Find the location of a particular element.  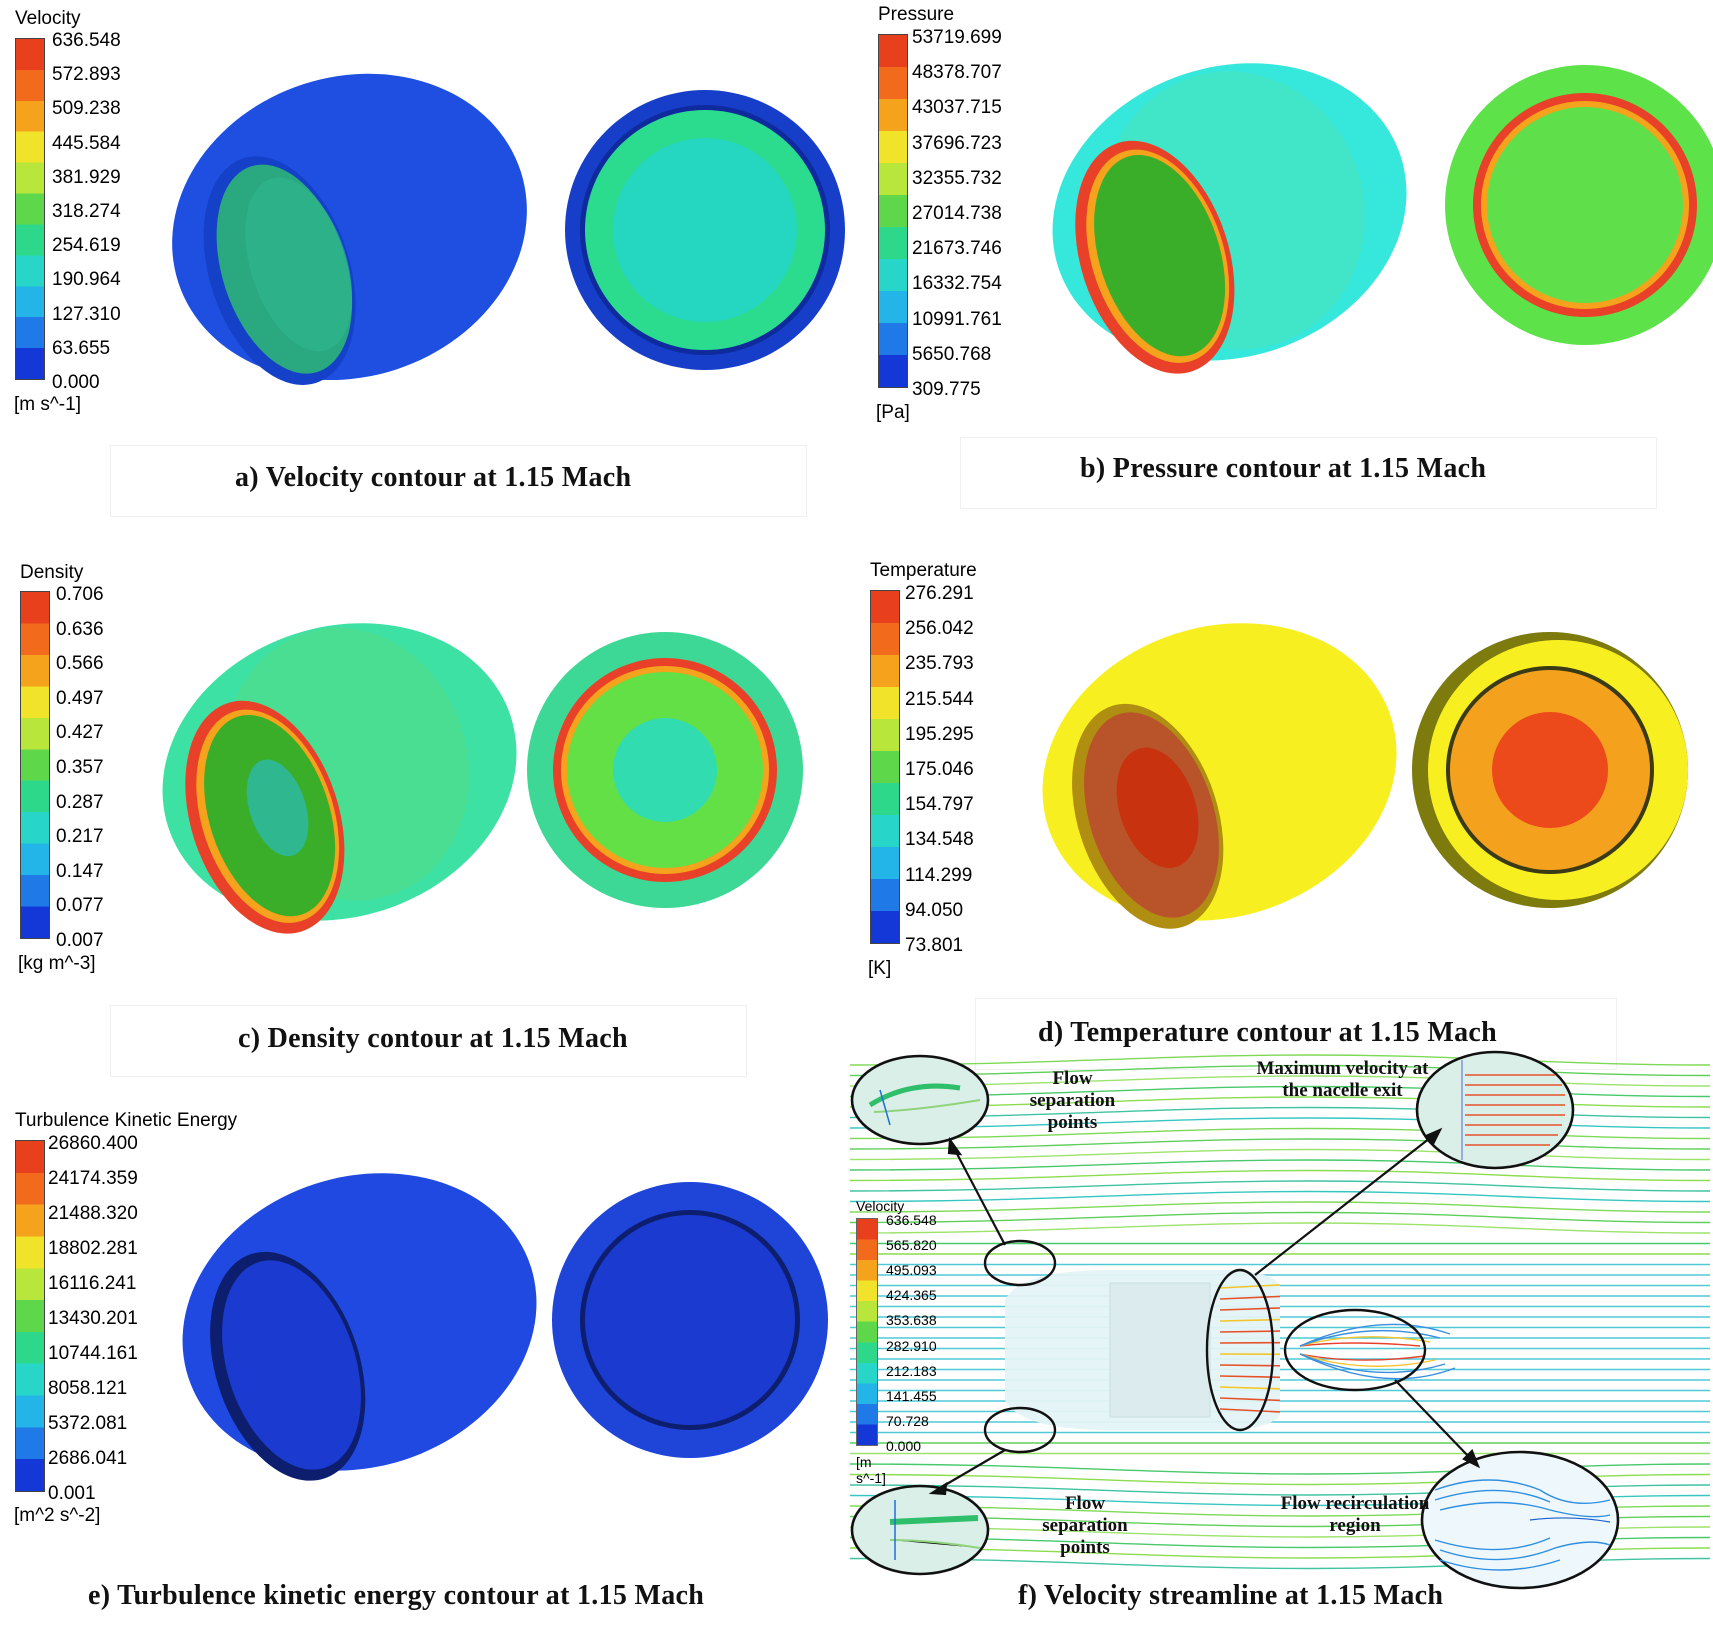

colorbar-tick-label: 32355.732 is located at coordinates (957, 178).